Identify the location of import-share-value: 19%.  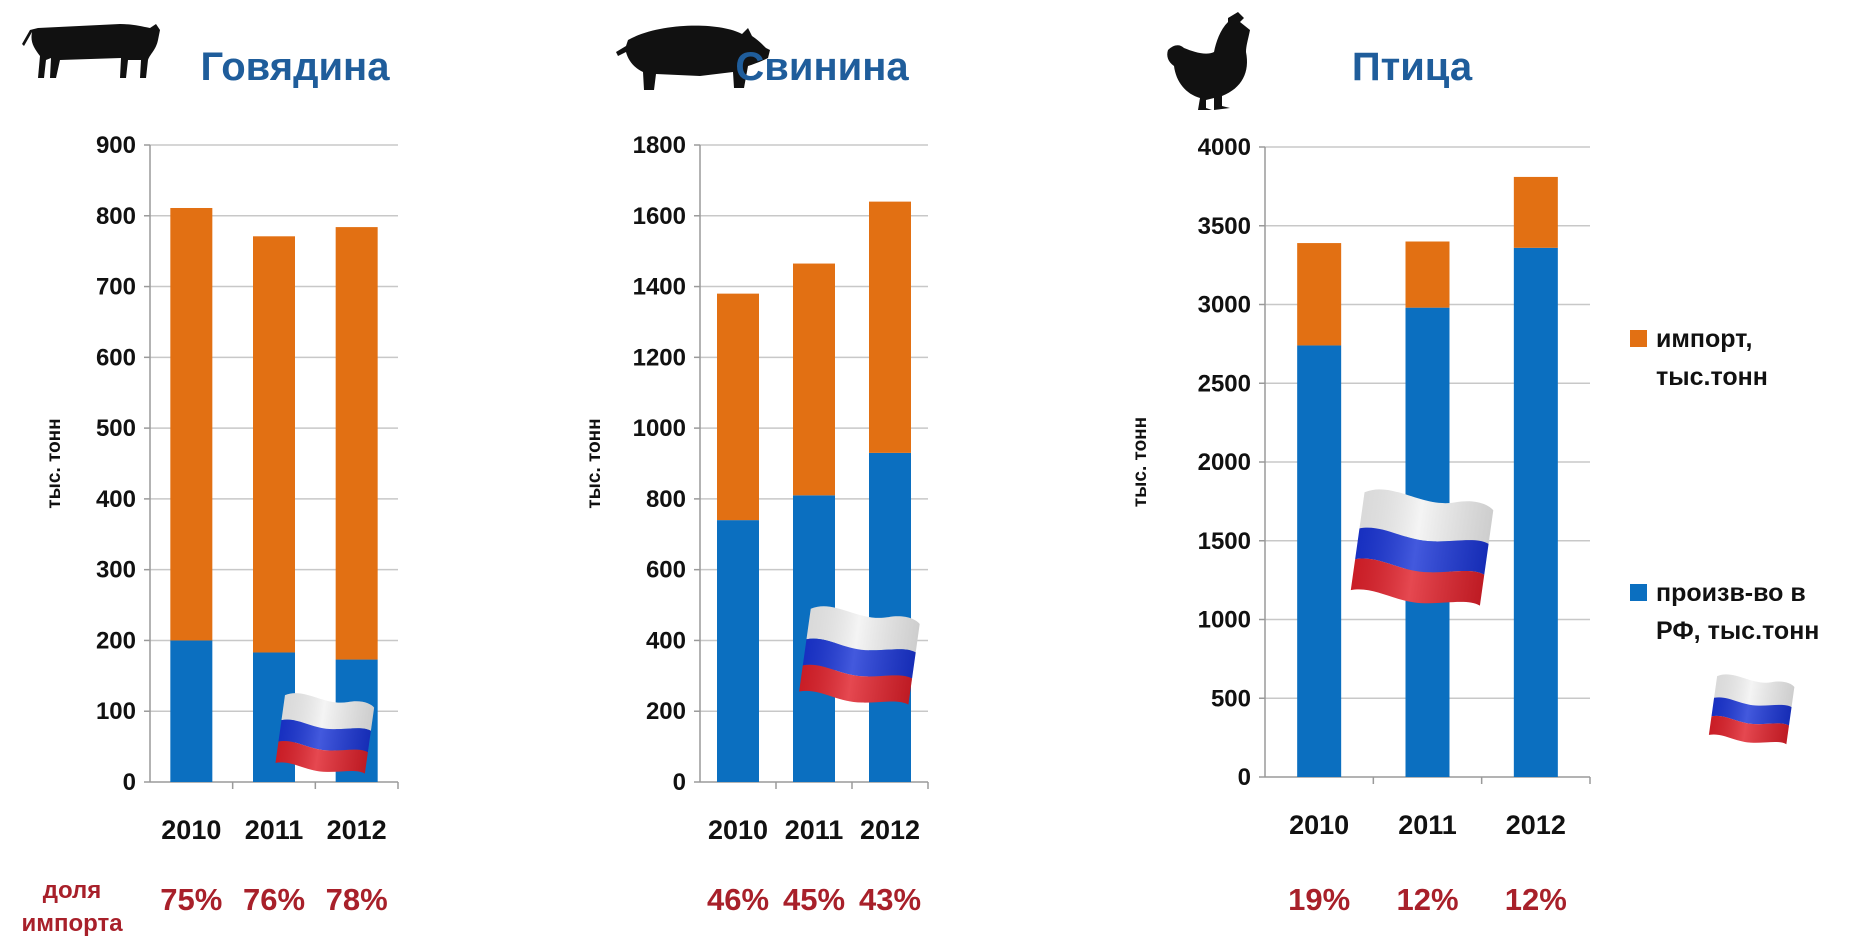
(1319, 899).